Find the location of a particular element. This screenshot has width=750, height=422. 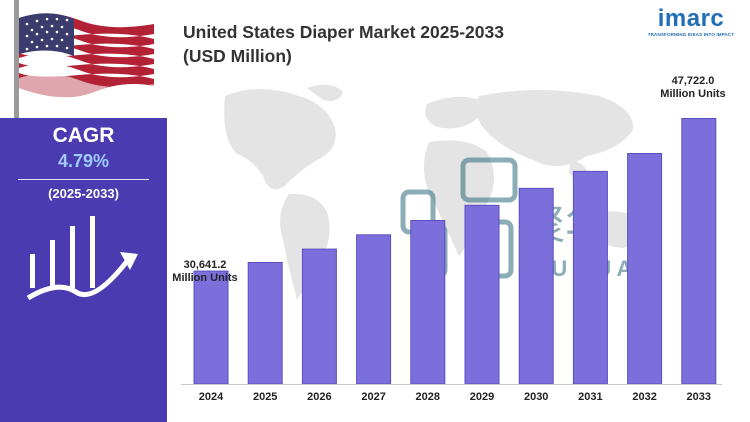

bar-2031 is located at coordinates (590, 277).